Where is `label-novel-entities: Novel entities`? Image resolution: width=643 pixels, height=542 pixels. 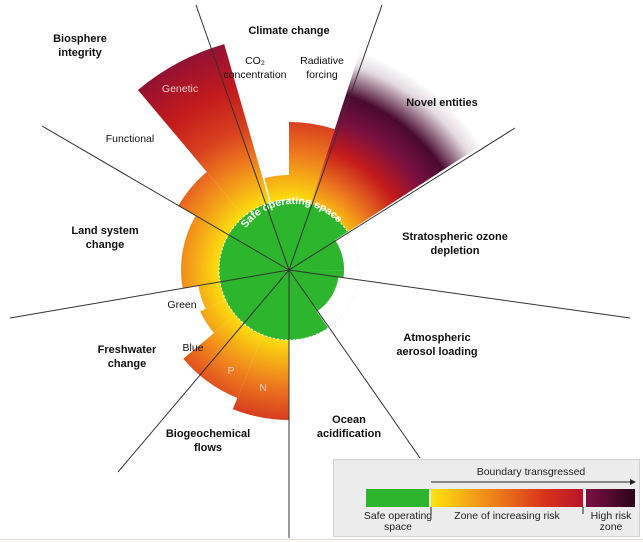 label-novel-entities: Novel entities is located at coordinates (442, 103).